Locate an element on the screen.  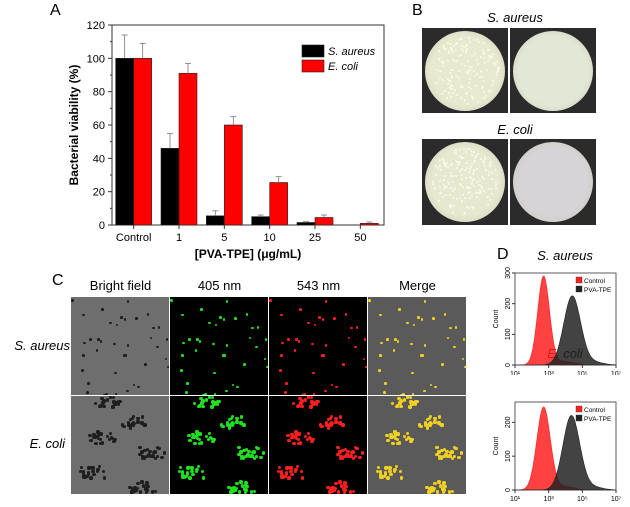
y-tick-label: 100 is located at coordinates (508, 334).